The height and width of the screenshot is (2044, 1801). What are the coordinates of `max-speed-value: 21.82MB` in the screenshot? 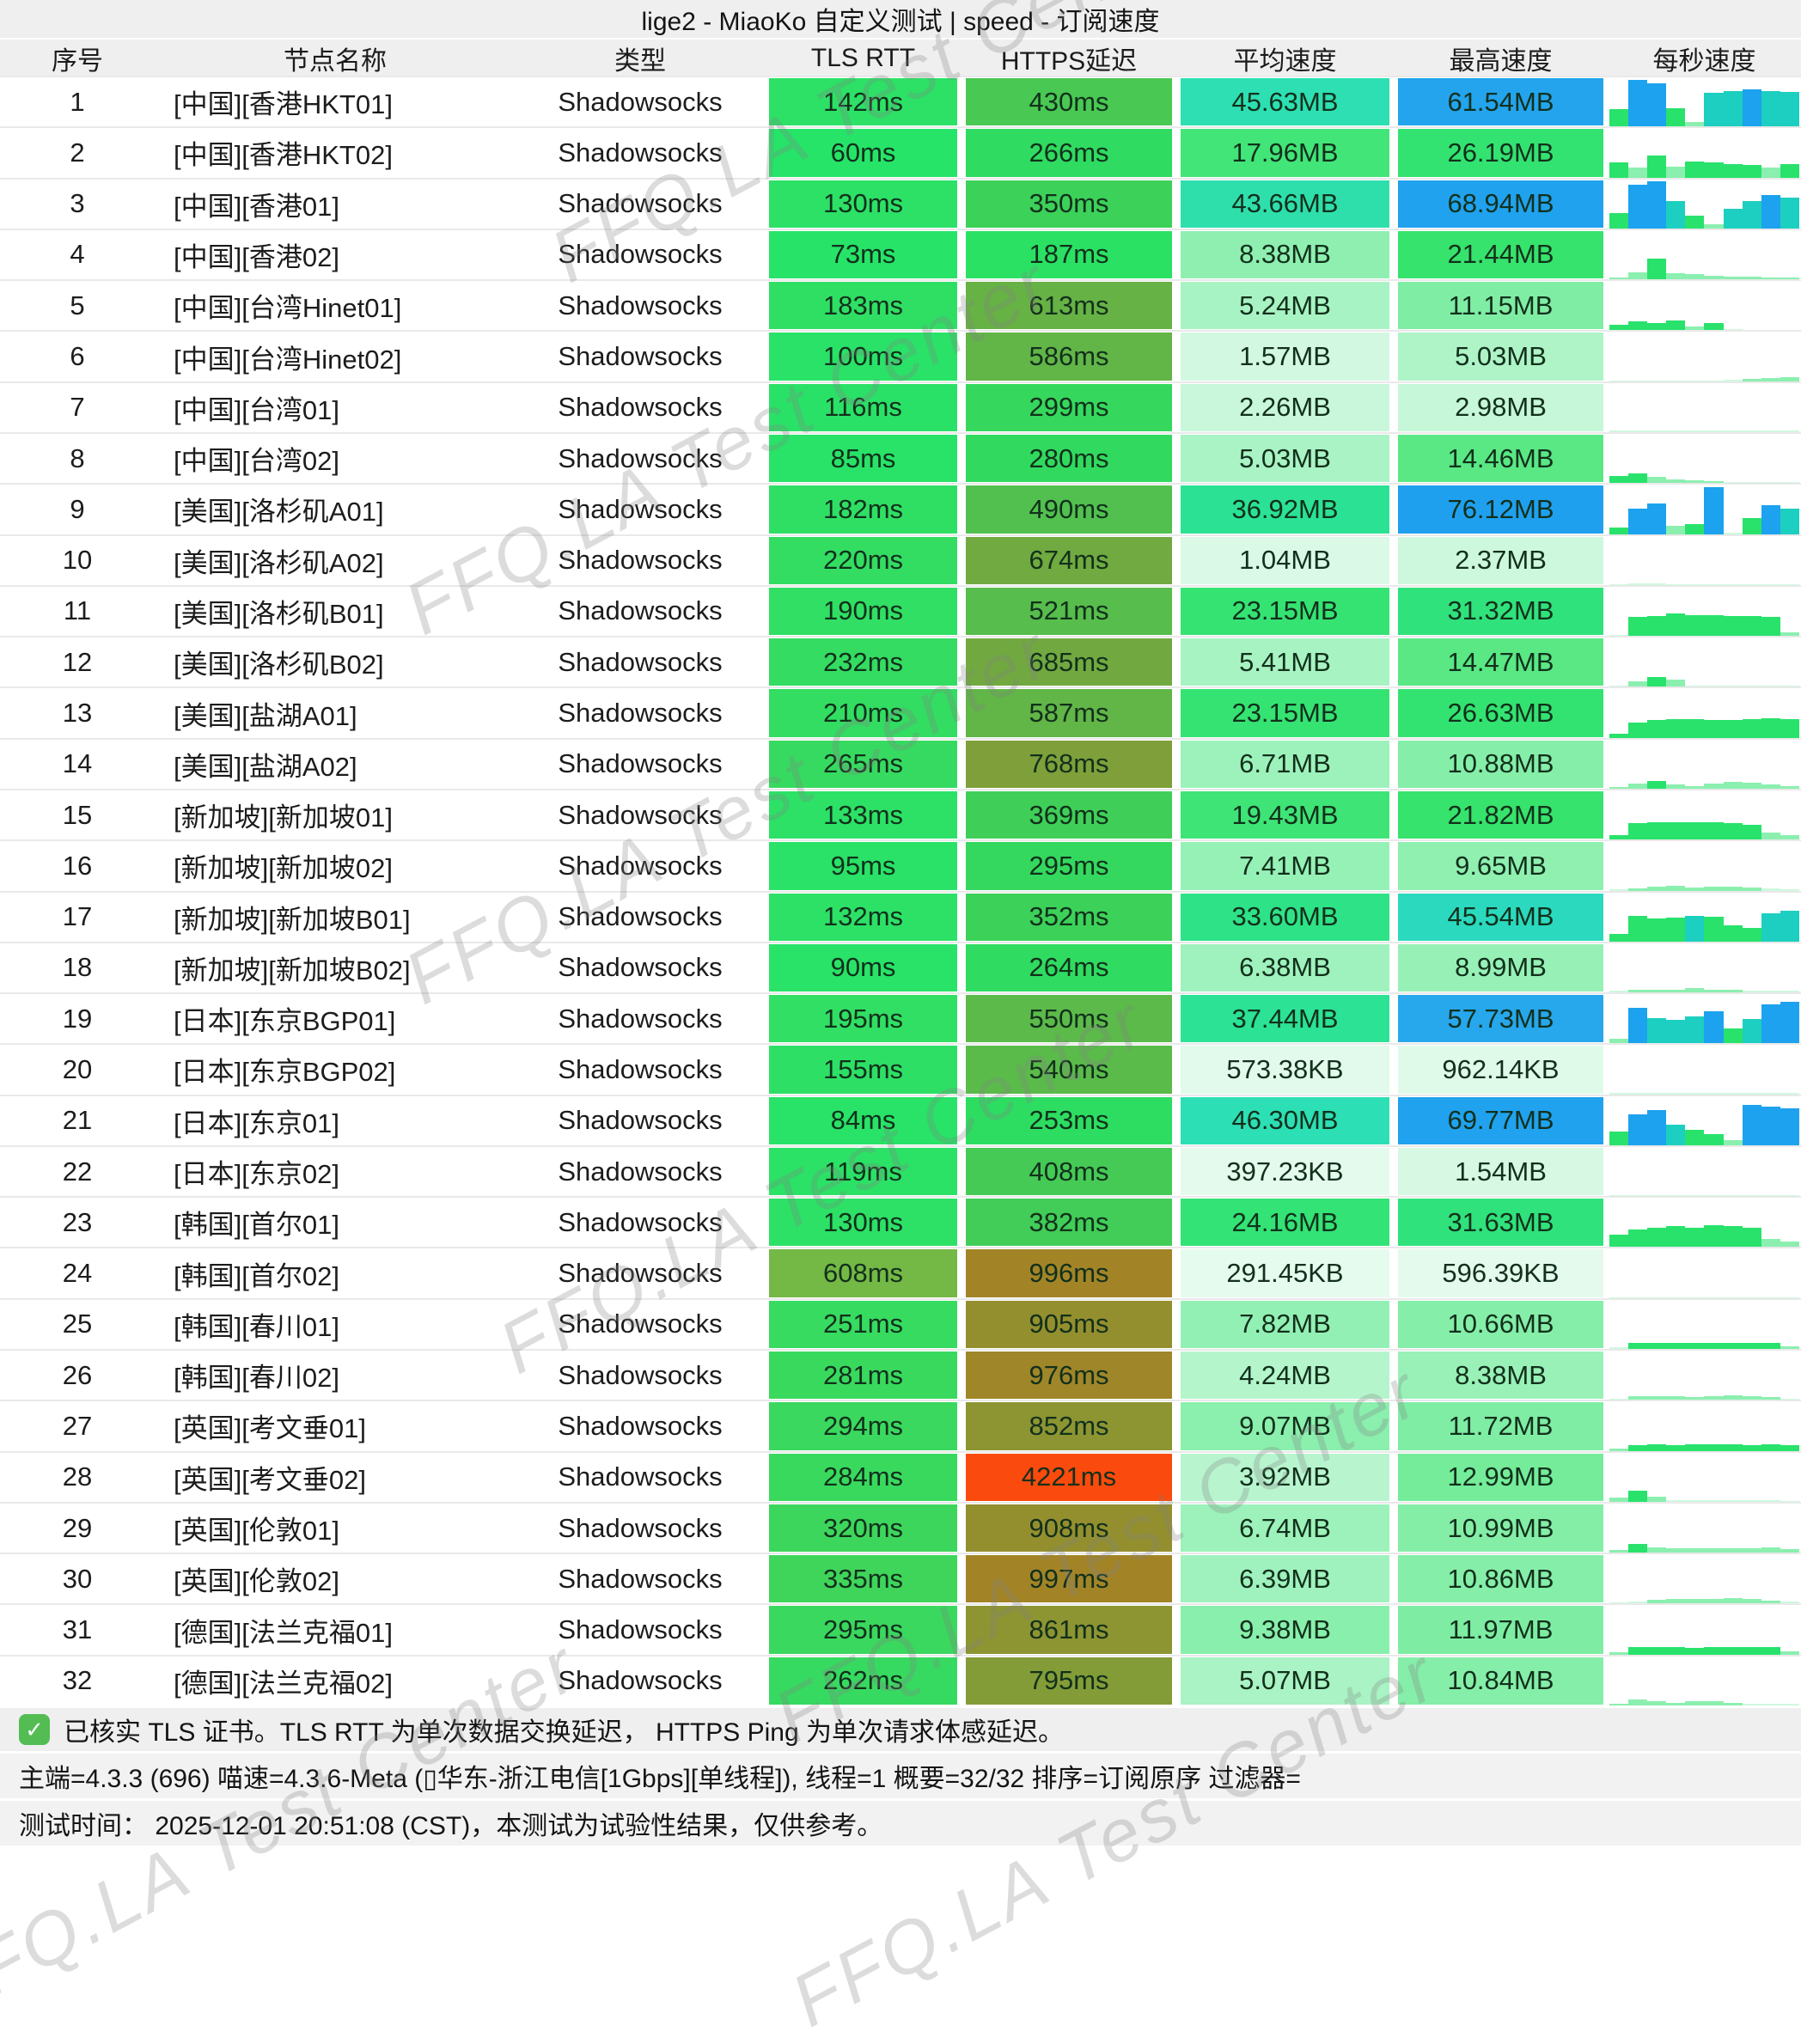 It's located at (1501, 814).